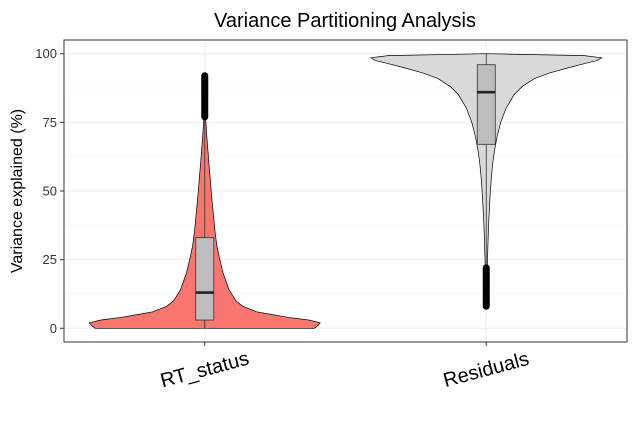  What do you see at coordinates (345, 367) in the screenshot?
I see `x-axis: RT_status Residuals` at bounding box center [345, 367].